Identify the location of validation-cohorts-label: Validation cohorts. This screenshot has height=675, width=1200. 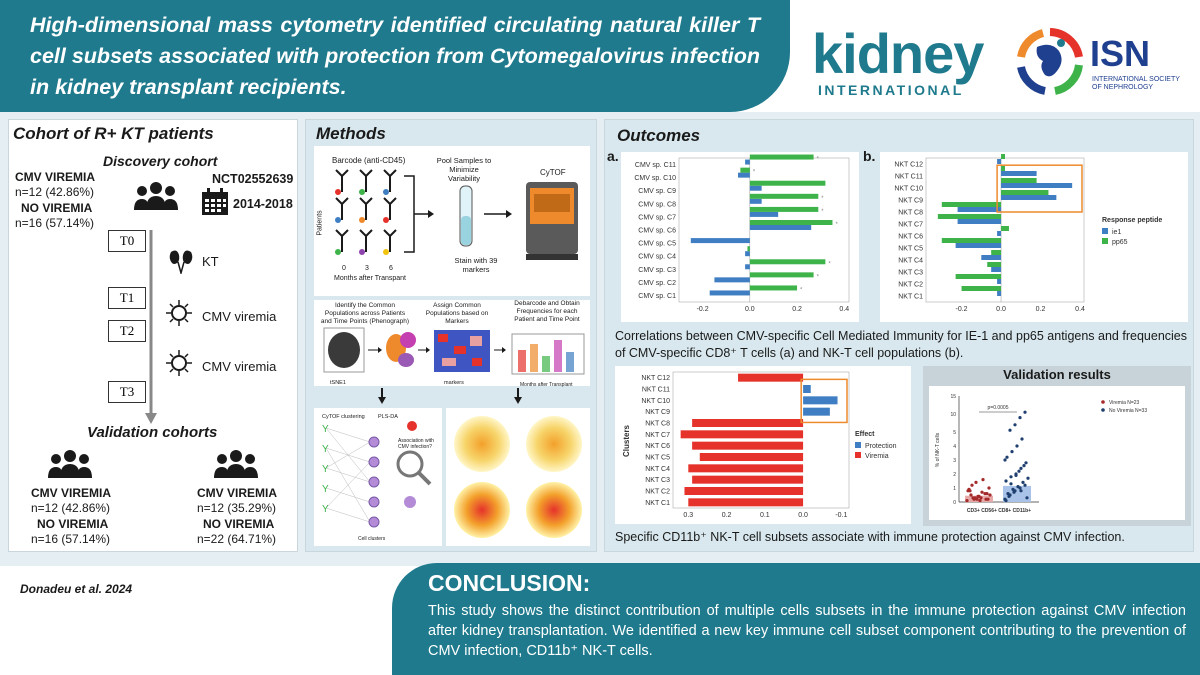
(152, 432).